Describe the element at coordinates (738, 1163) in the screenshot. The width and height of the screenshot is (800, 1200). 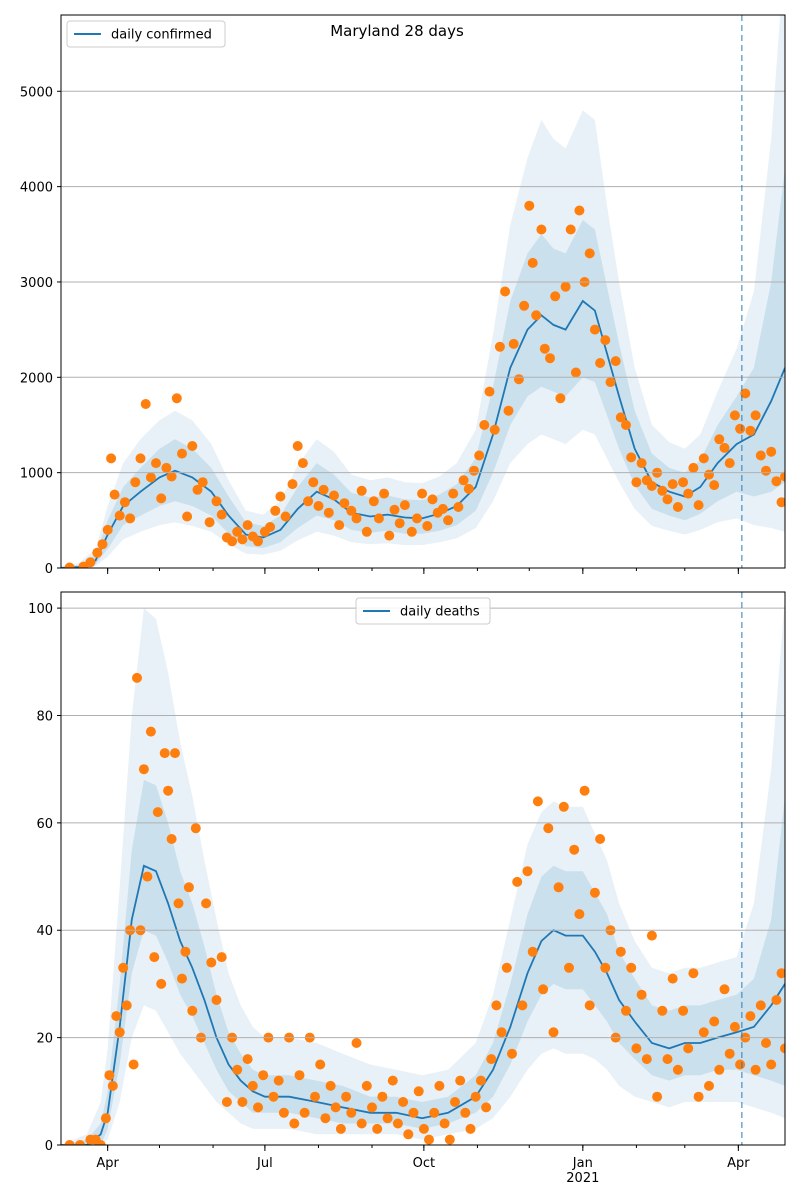
I see `x-tick-label: Apr` at that location.